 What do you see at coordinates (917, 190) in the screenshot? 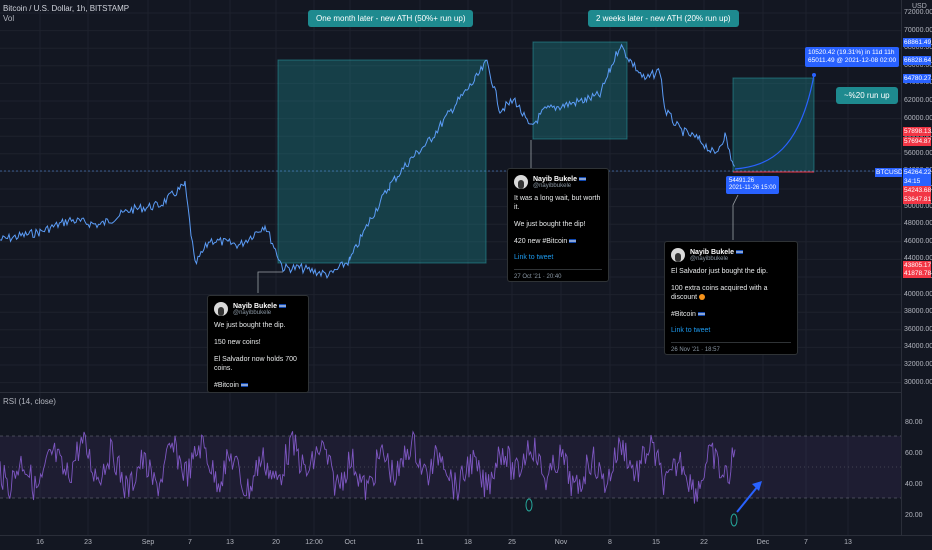
I see `price-tag: 54243.68` at bounding box center [917, 190].